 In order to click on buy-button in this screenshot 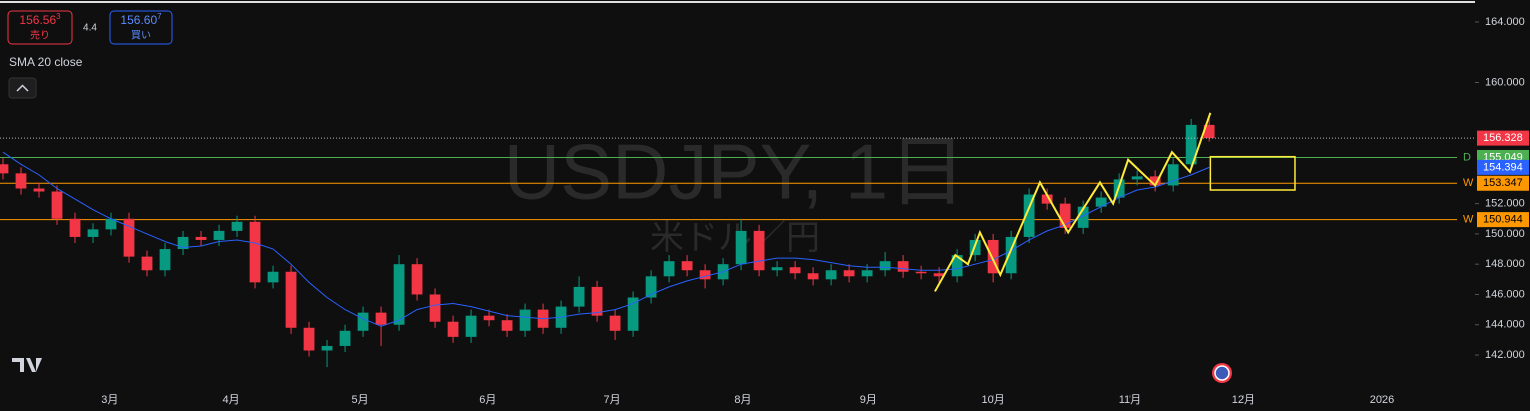, I will do `click(141, 27)`.